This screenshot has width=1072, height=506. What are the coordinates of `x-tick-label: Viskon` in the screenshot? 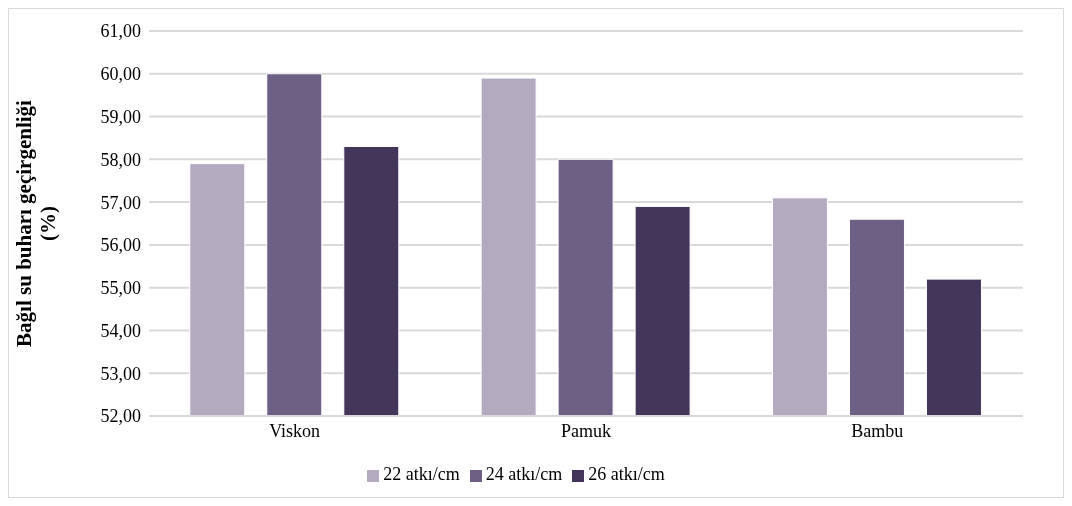 It's located at (295, 430).